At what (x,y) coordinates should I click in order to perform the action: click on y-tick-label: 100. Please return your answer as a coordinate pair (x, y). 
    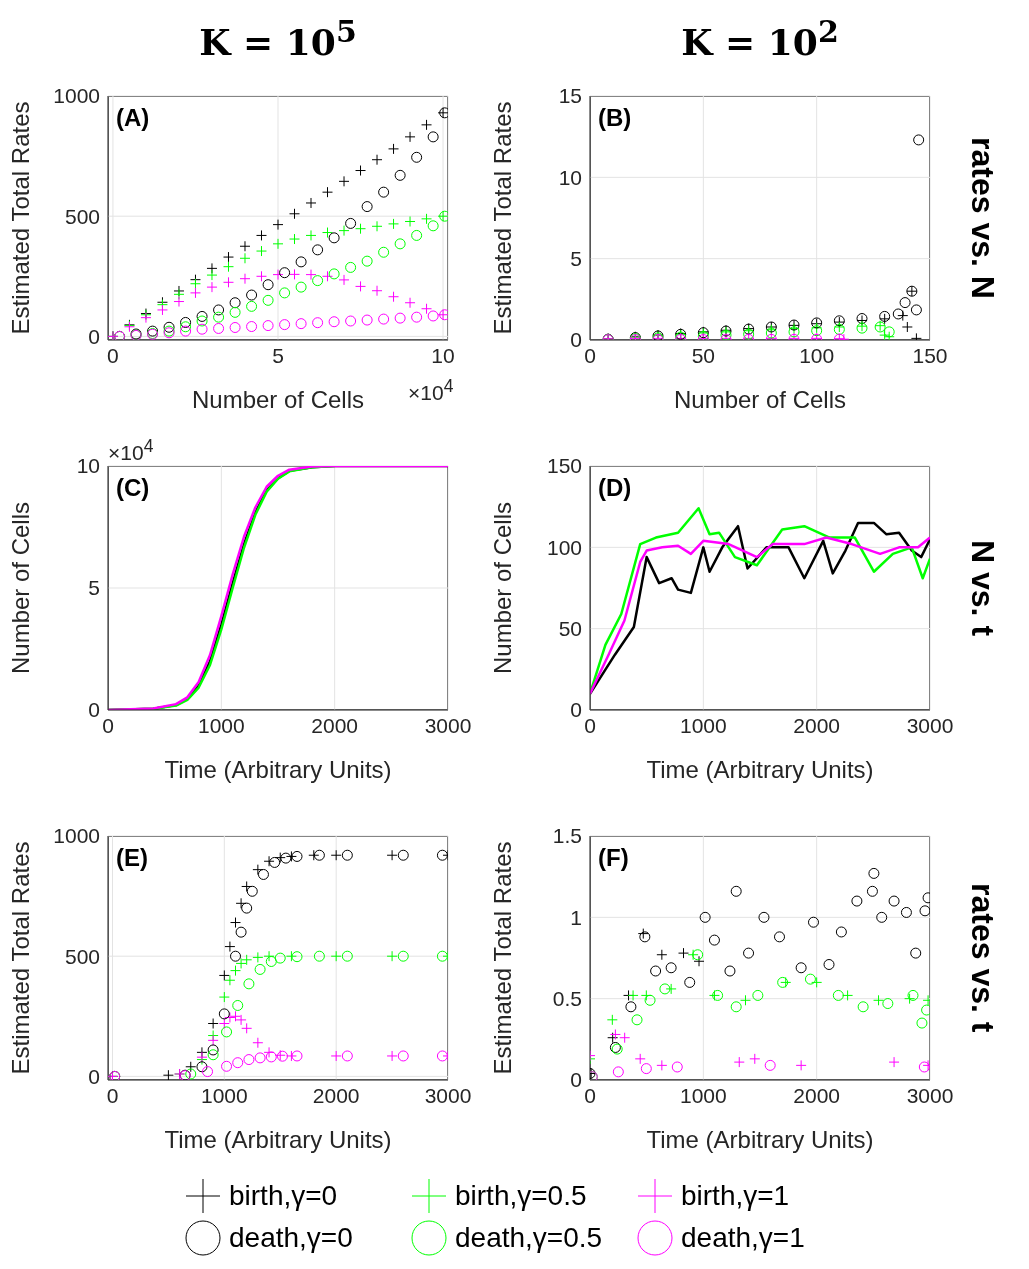
    Looking at the image, I should click on (564, 547).